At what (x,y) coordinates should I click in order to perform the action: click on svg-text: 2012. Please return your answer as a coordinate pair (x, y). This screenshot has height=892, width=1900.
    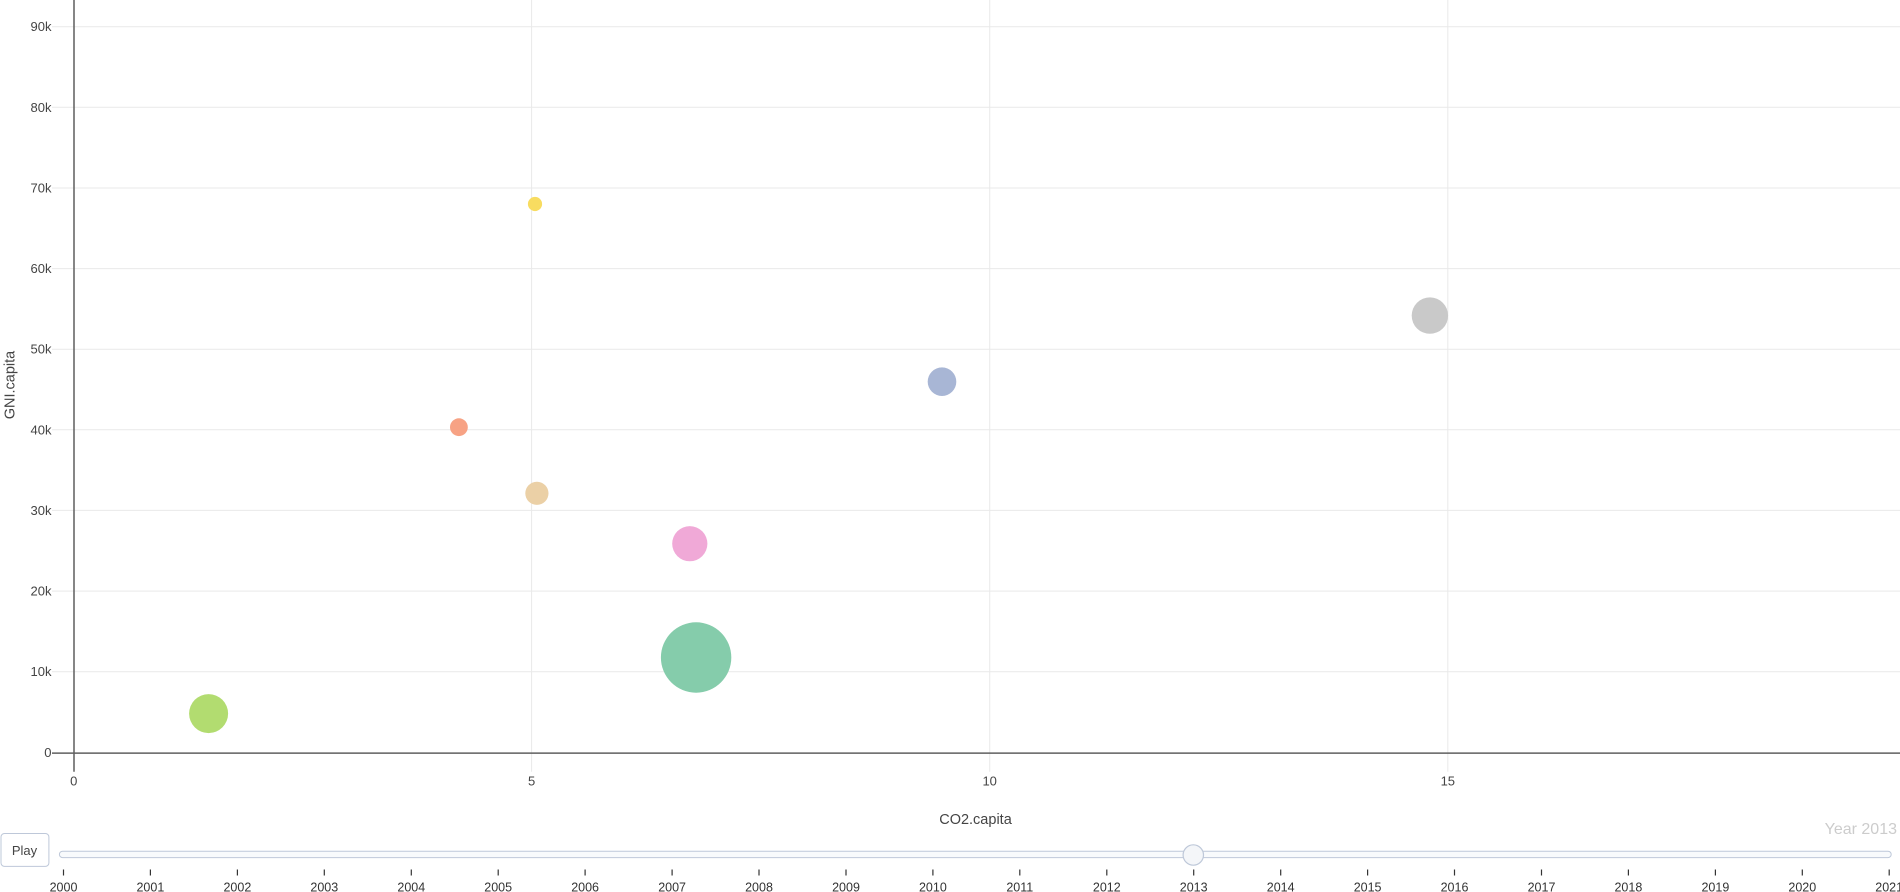
    Looking at the image, I should click on (1107, 886).